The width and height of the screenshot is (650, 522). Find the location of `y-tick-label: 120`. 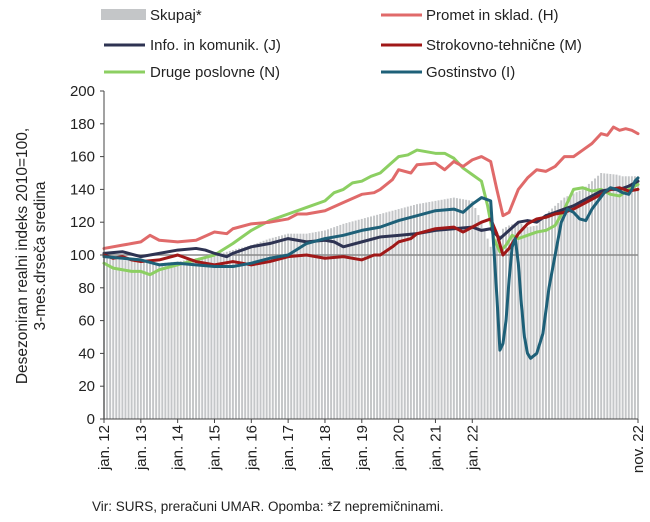

y-tick-label: 120 is located at coordinates (82, 222).